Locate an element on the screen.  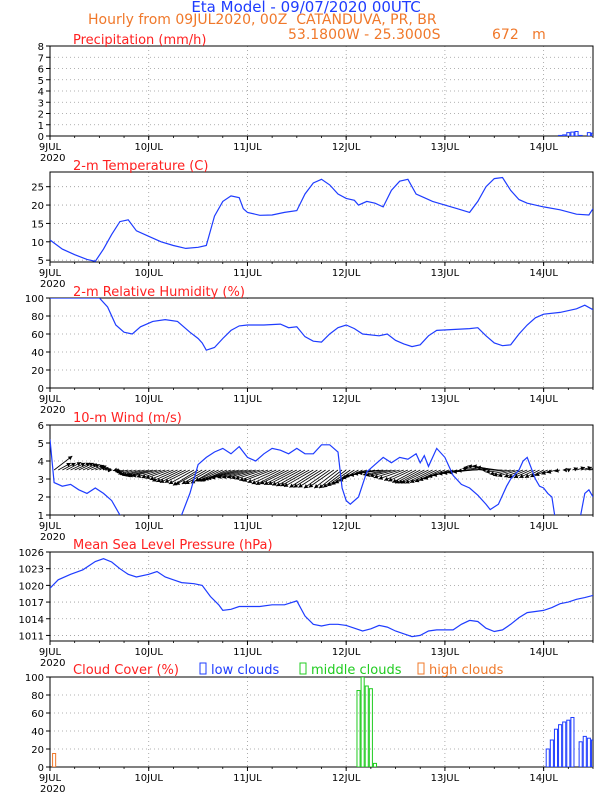
x-tick-label: 12JUL is located at coordinates (346, 652).